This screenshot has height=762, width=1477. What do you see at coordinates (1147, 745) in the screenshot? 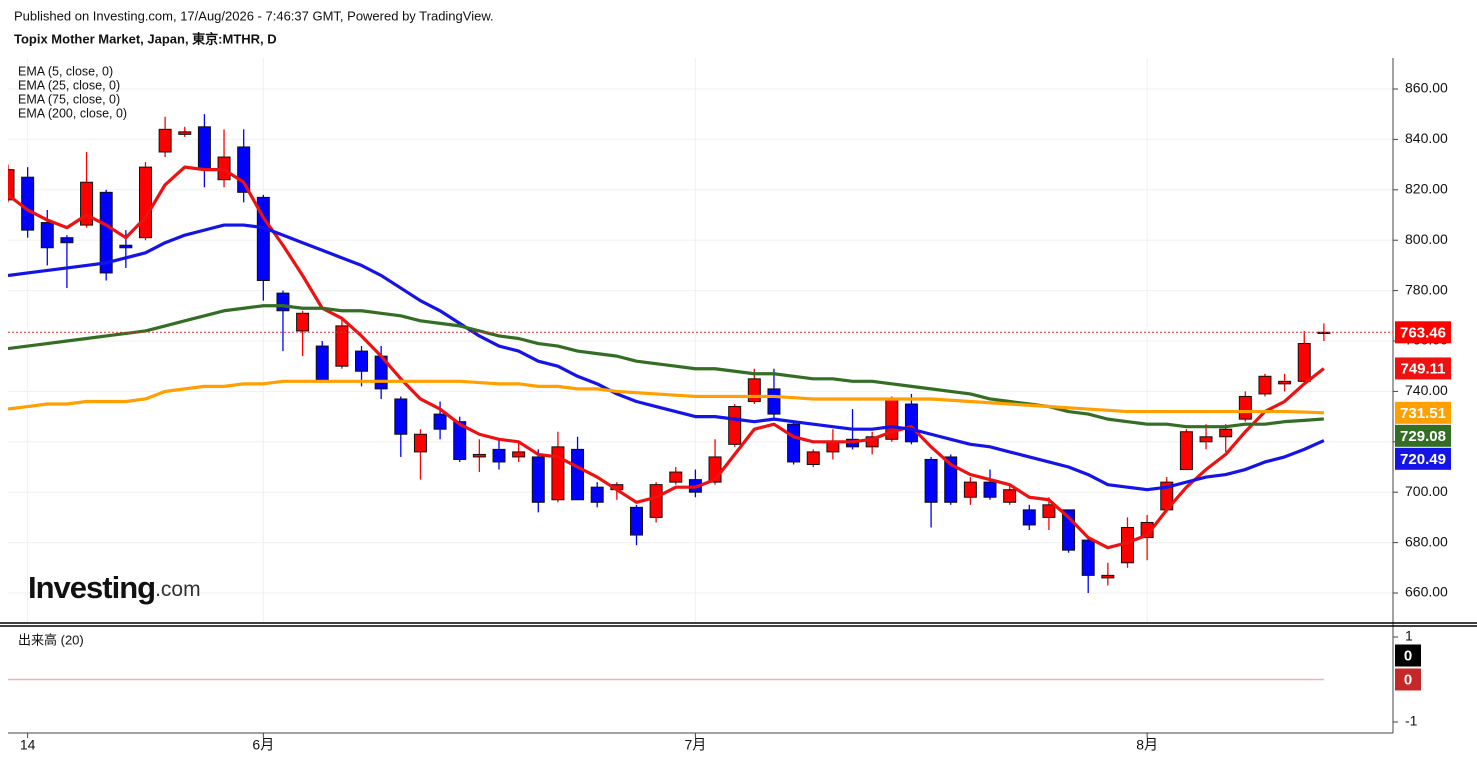
I see `x-tick-label: 8月` at bounding box center [1147, 745].